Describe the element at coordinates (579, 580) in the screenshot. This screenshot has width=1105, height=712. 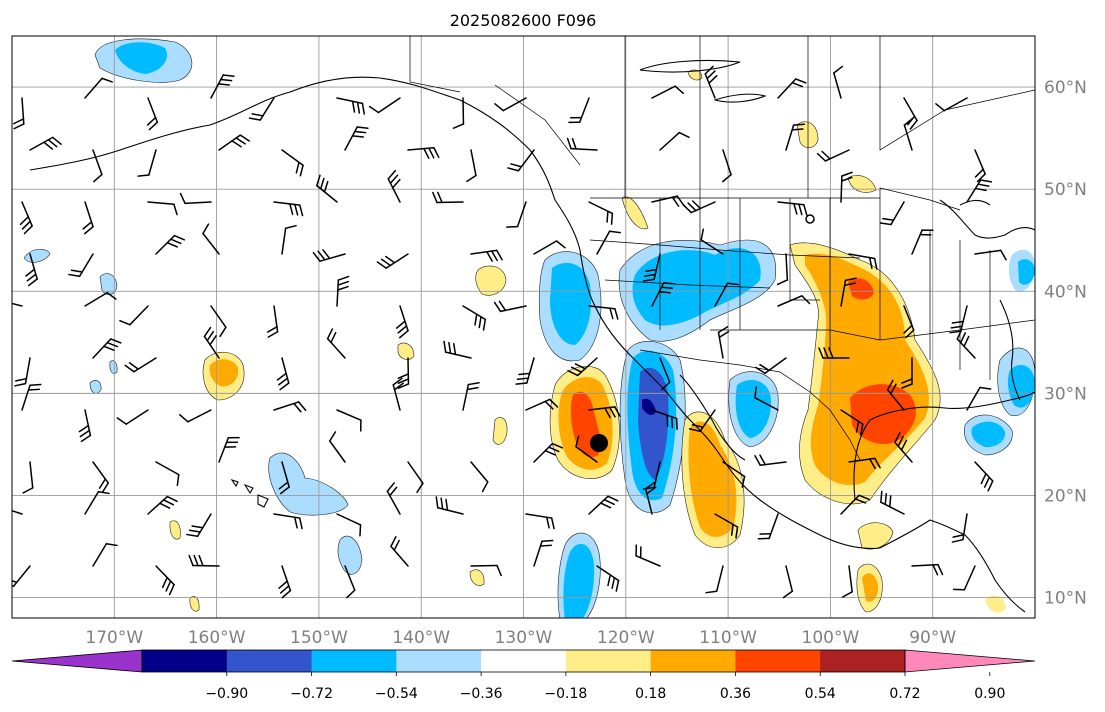
I see `anomaly-cyan-east-pacific` at that location.